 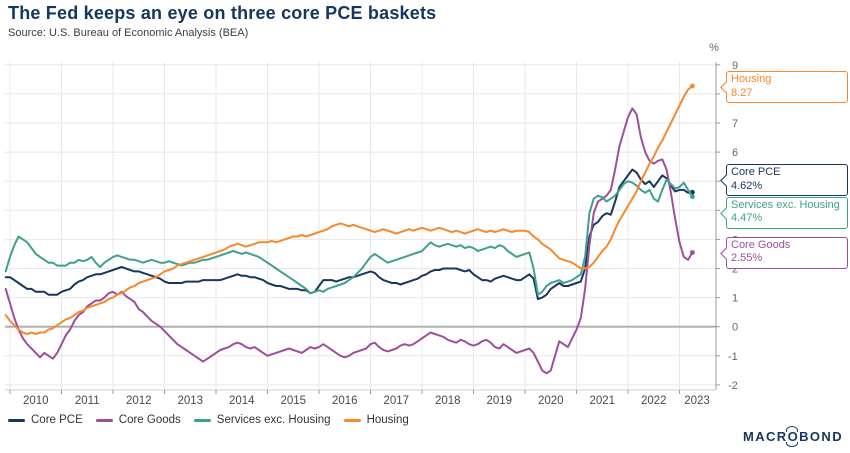 I want to click on macrobond-logo: MACROBOND, so click(x=793, y=436).